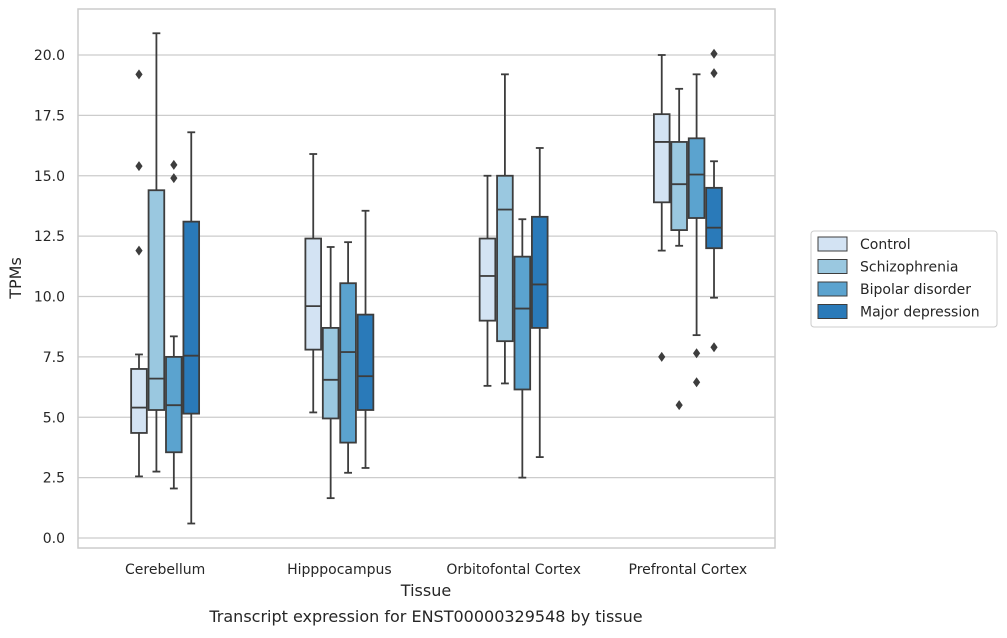 This screenshot has width=1007, height=638. What do you see at coordinates (54, 418) in the screenshot?
I see `y-tick-label: 5.0` at bounding box center [54, 418].